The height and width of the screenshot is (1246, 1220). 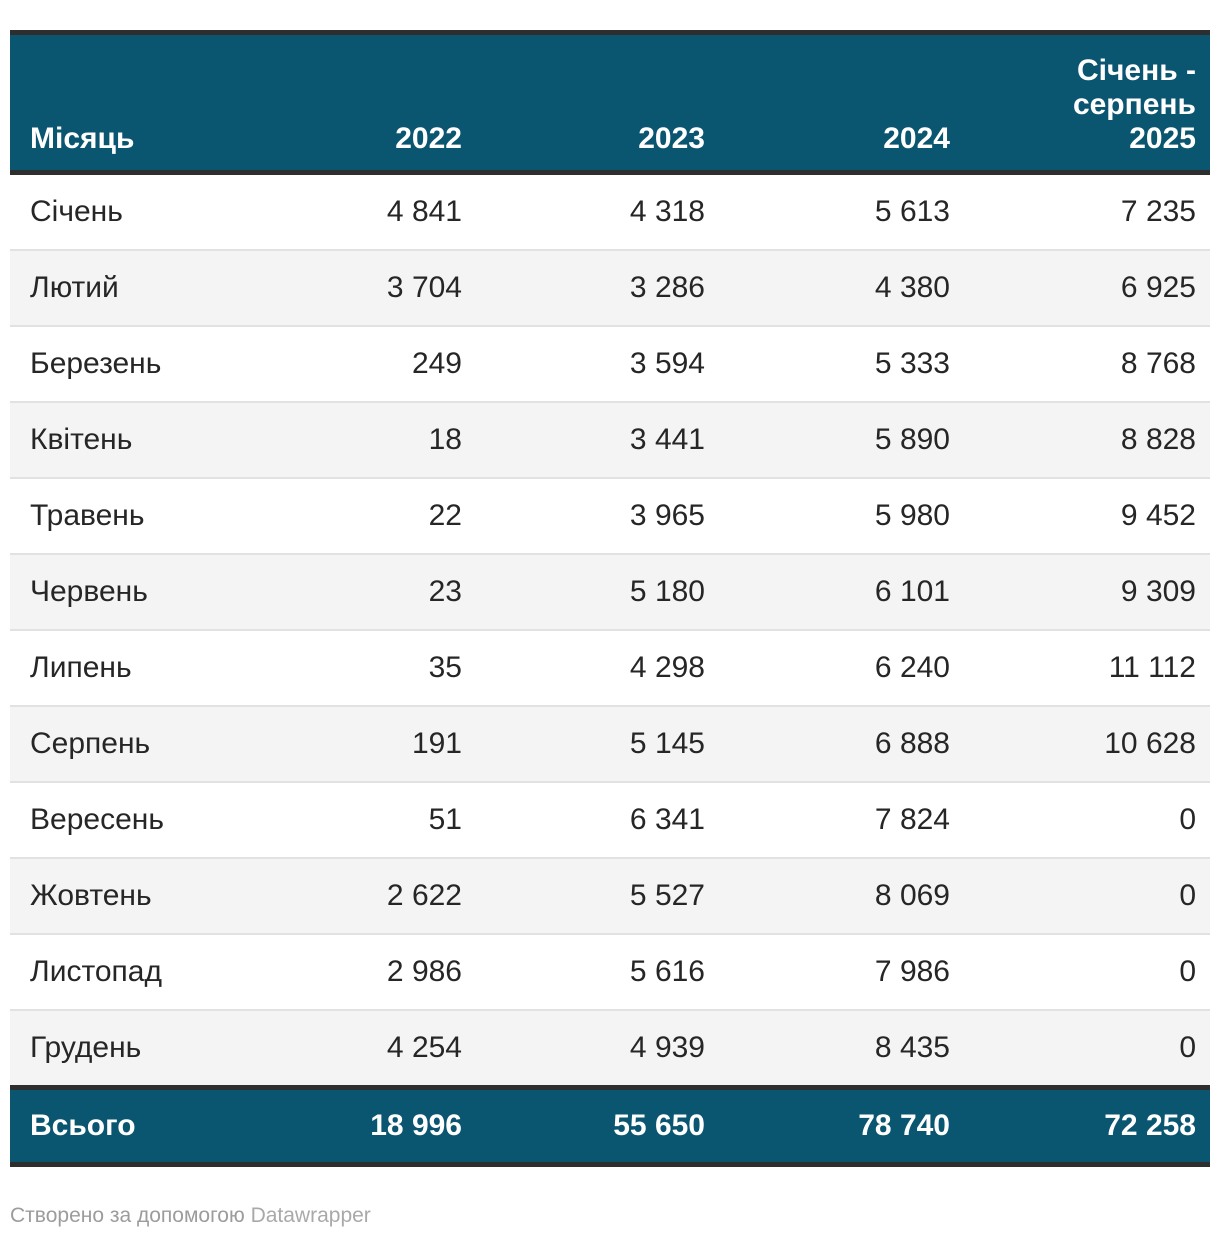 I want to click on cell-2023: 3 965, so click(x=667, y=515).